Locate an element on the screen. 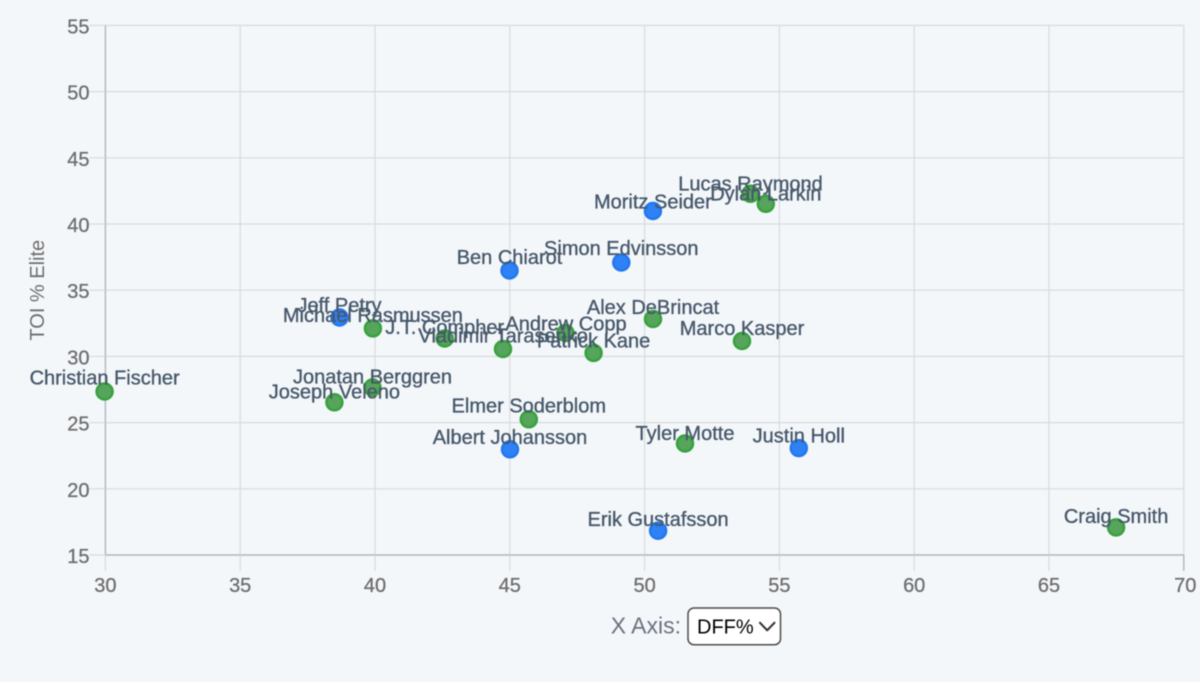  svg-text: Elmer Soderblom is located at coordinates (529, 407).